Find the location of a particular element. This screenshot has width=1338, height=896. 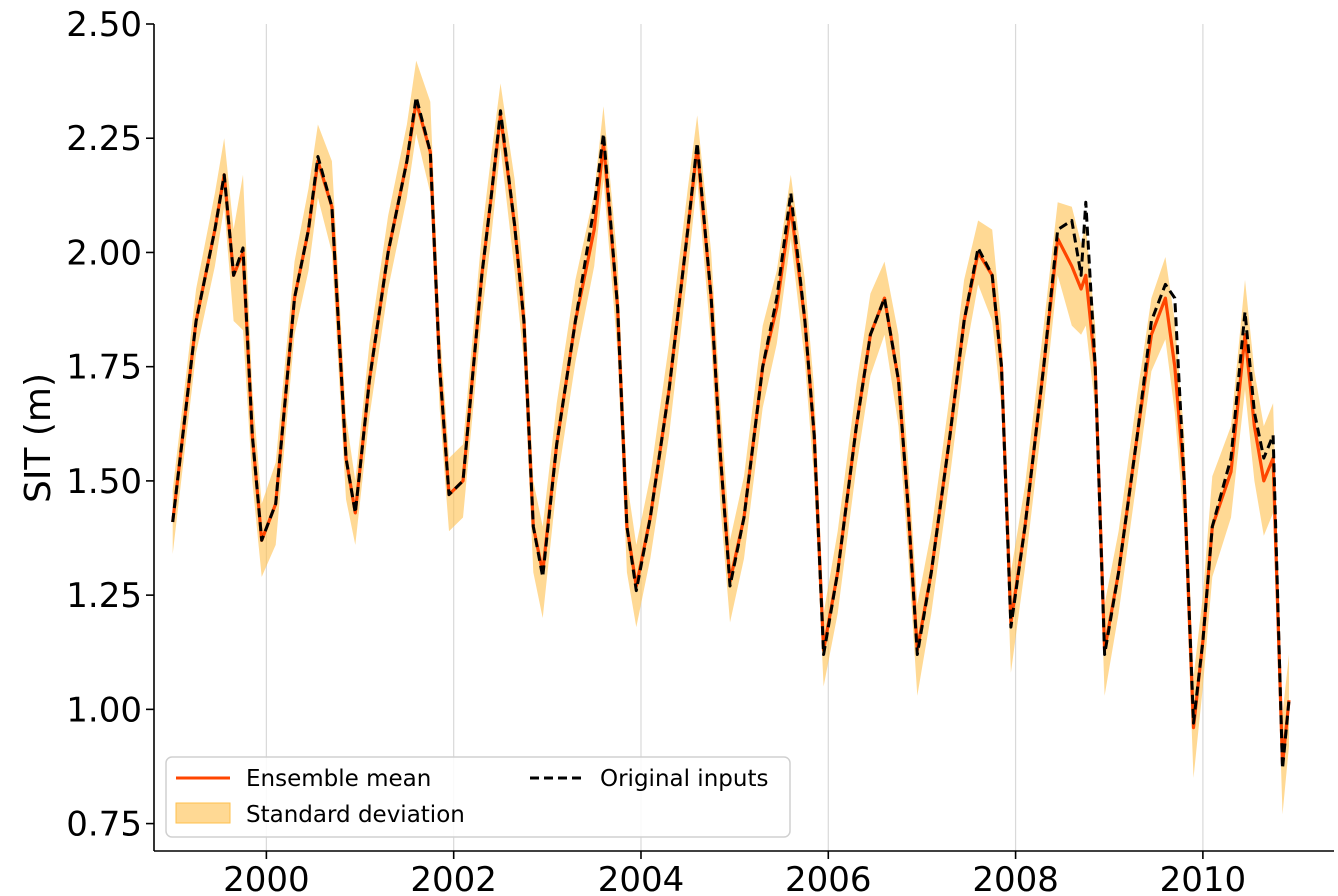

x-tick-label: 2000 is located at coordinates (266, 878).